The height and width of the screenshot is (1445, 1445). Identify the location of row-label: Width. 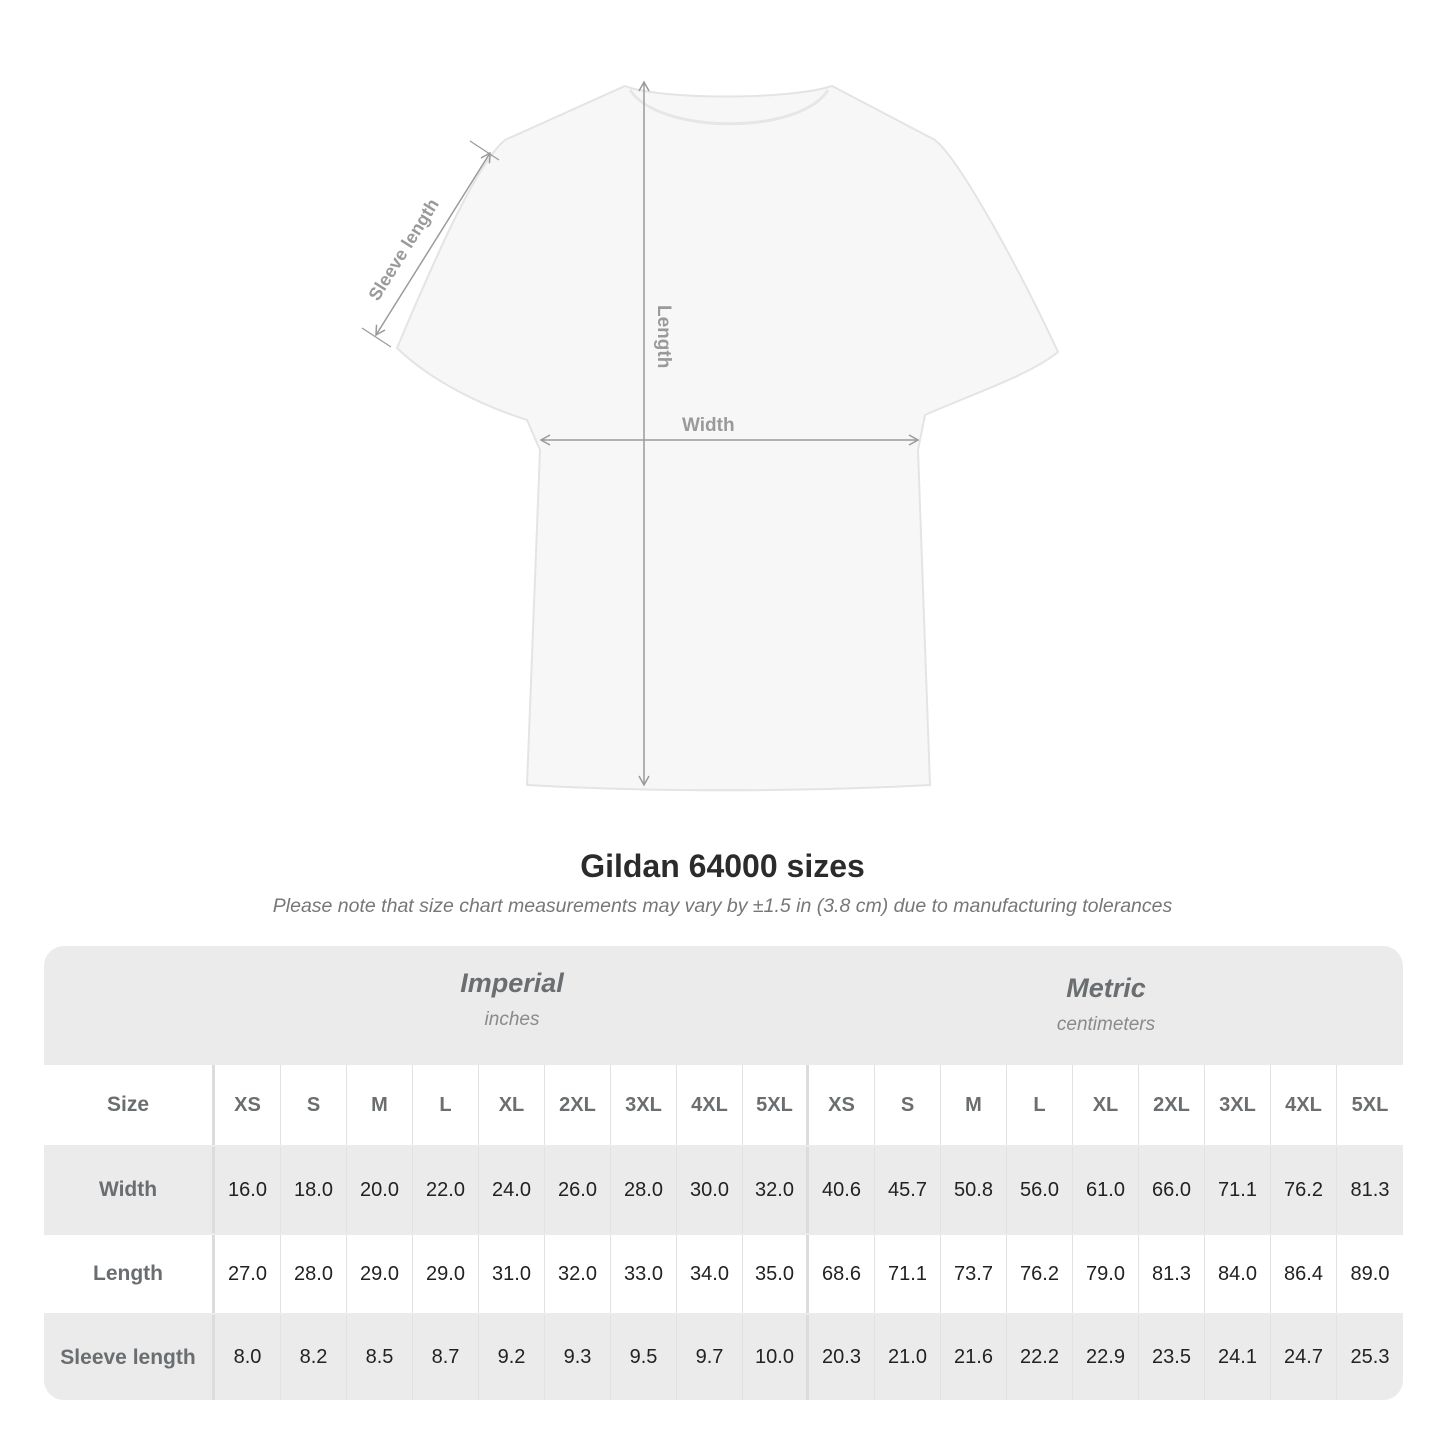
(129, 1190).